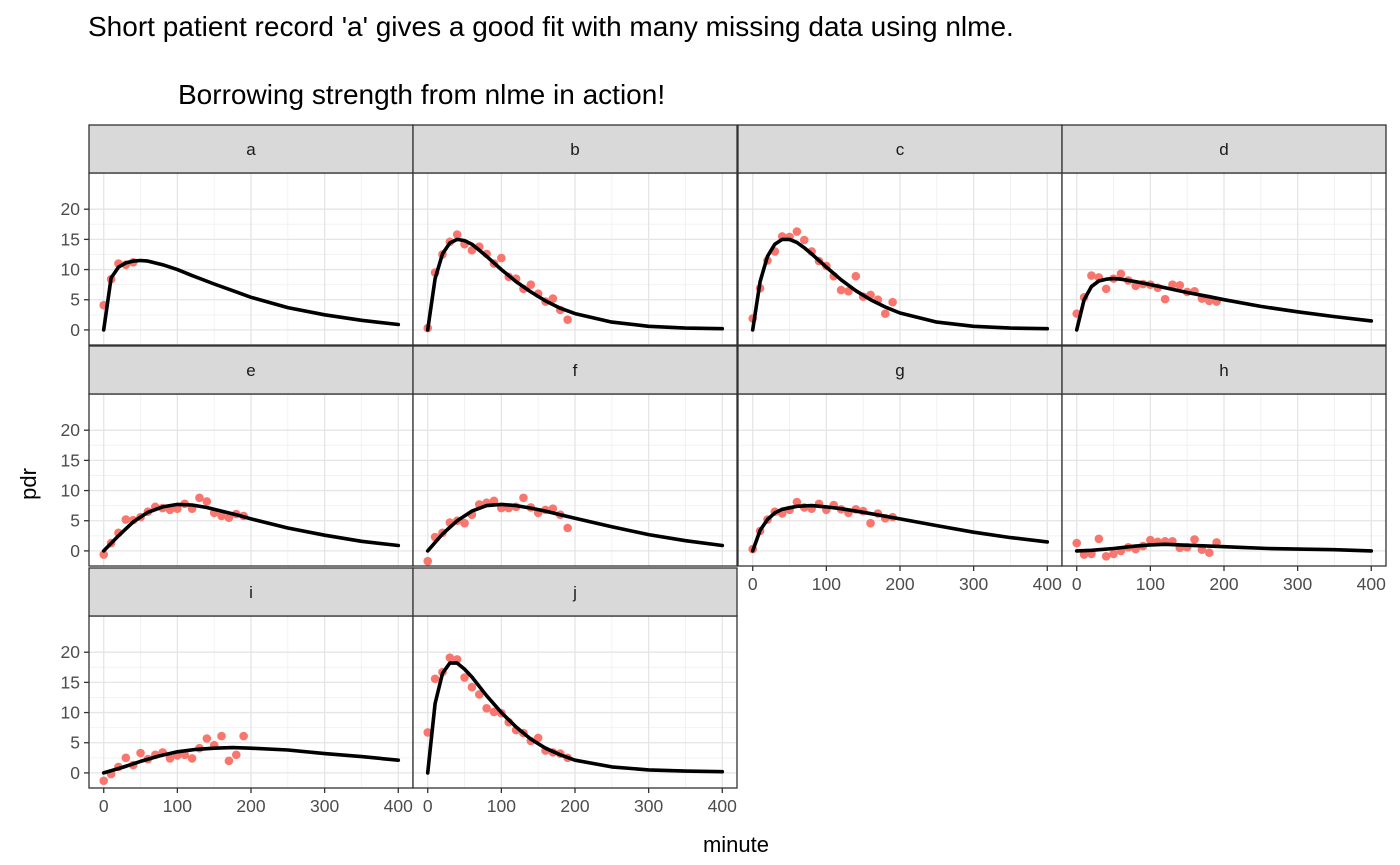 This screenshot has height=865, width=1400. What do you see at coordinates (250, 370) in the screenshot?
I see `strip-label: e` at bounding box center [250, 370].